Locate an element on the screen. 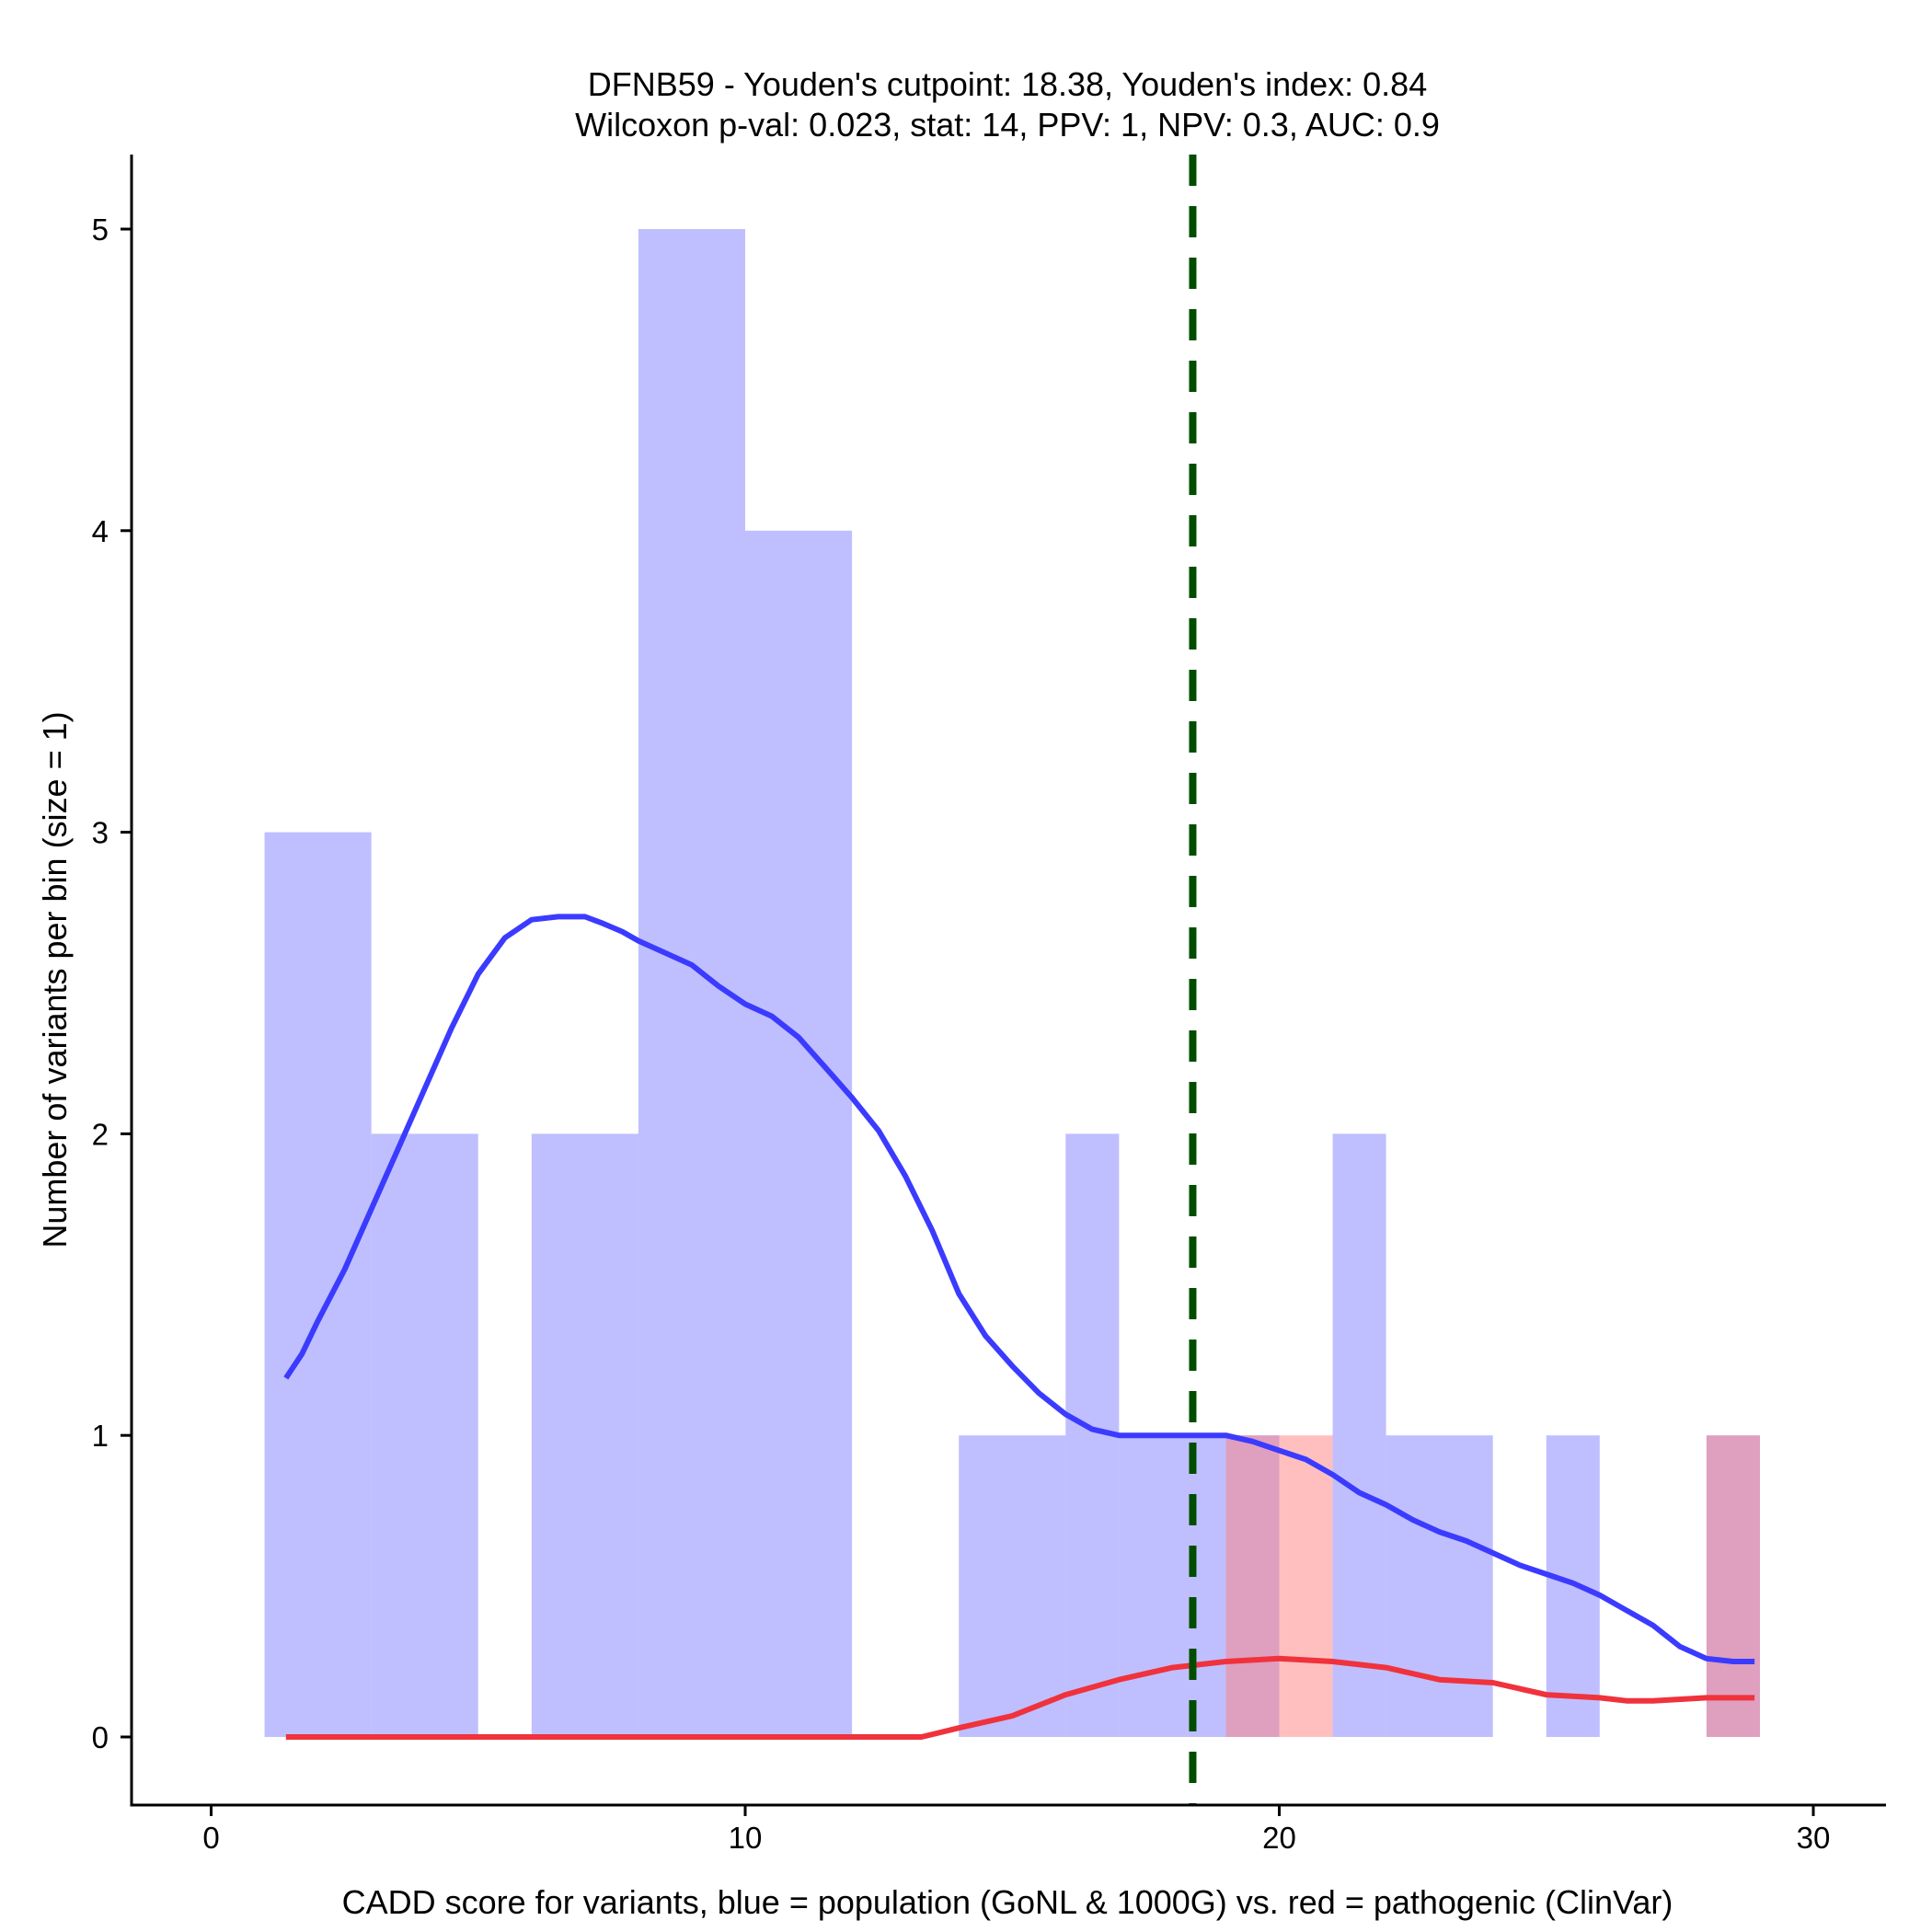 Image resolution: width=1932 pixels, height=1932 pixels. y-tick-label-2: 2 is located at coordinates (100, 1134).